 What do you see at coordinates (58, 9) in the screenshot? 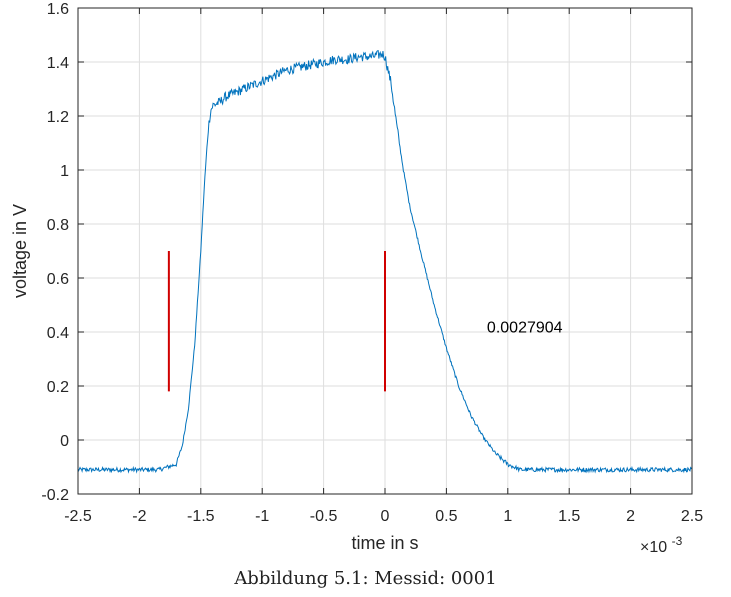
I see `y-tick-label: 1.6` at bounding box center [58, 9].